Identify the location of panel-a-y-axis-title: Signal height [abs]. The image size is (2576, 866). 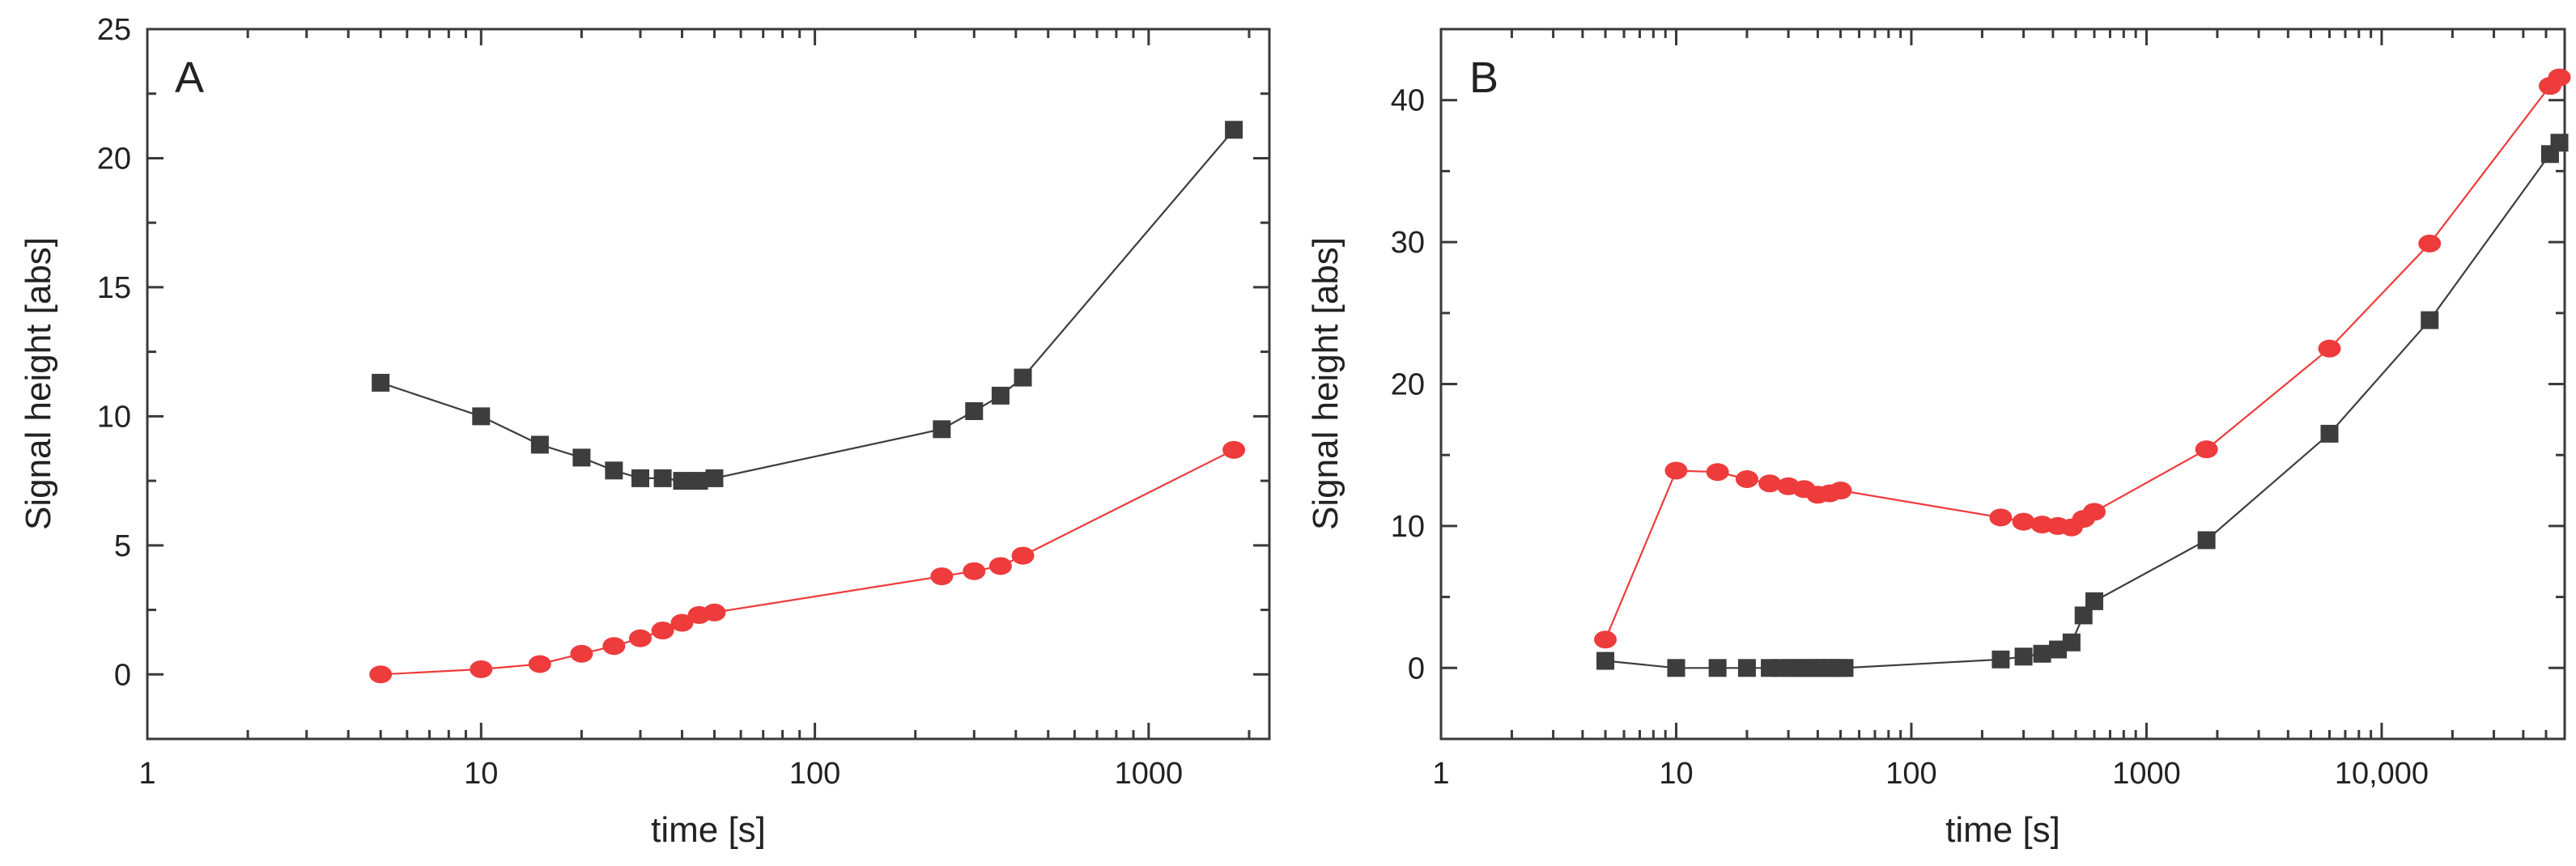
(38, 383).